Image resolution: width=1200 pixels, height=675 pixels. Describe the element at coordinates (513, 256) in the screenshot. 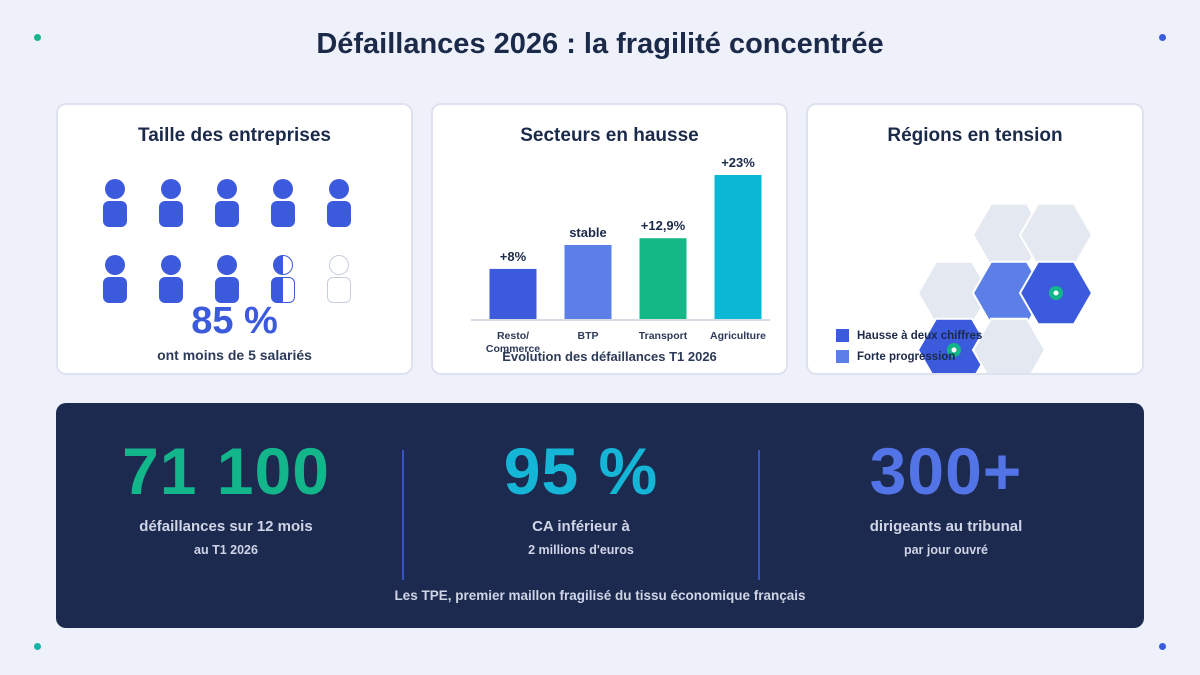

I see `bar-data-label: +8%` at that location.